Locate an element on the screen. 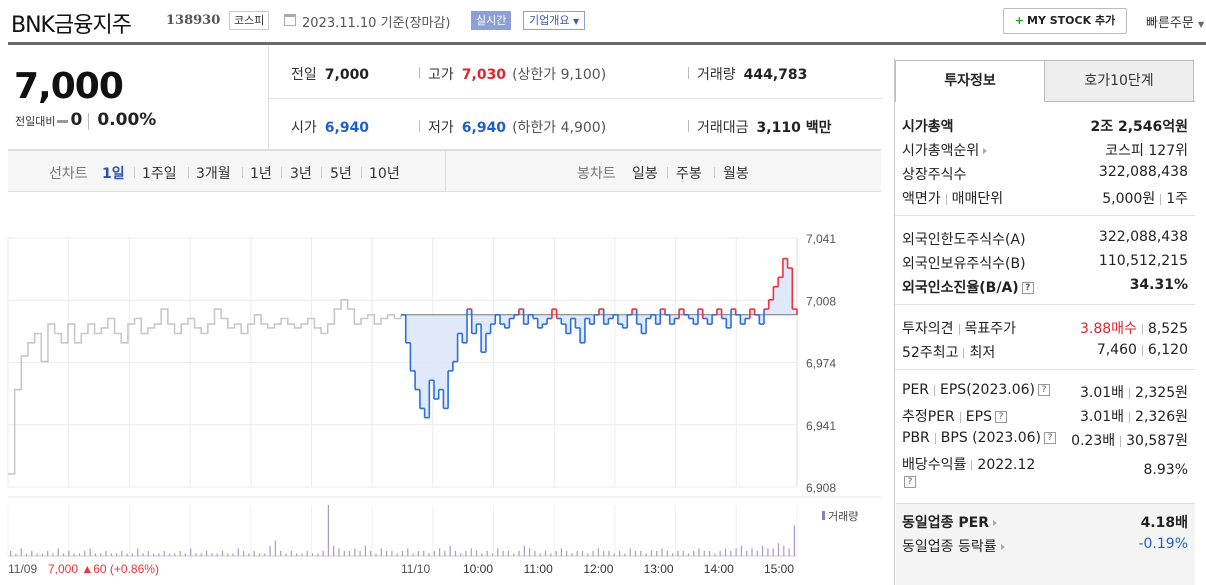 This screenshot has height=585, width=1206. row-label: EPS is located at coordinates (978, 417).